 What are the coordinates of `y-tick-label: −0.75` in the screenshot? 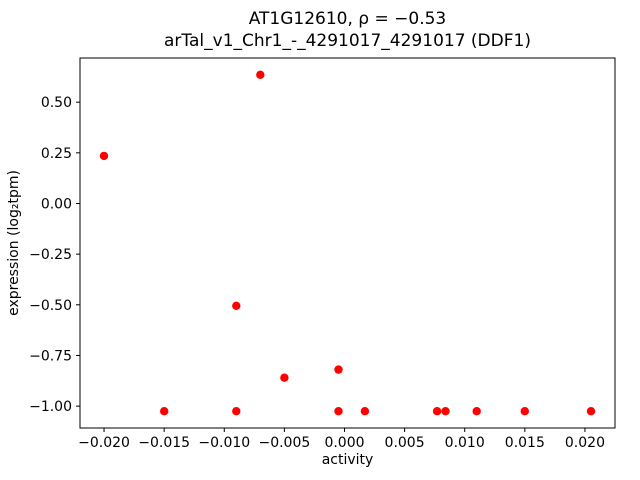 It's located at (50, 356).